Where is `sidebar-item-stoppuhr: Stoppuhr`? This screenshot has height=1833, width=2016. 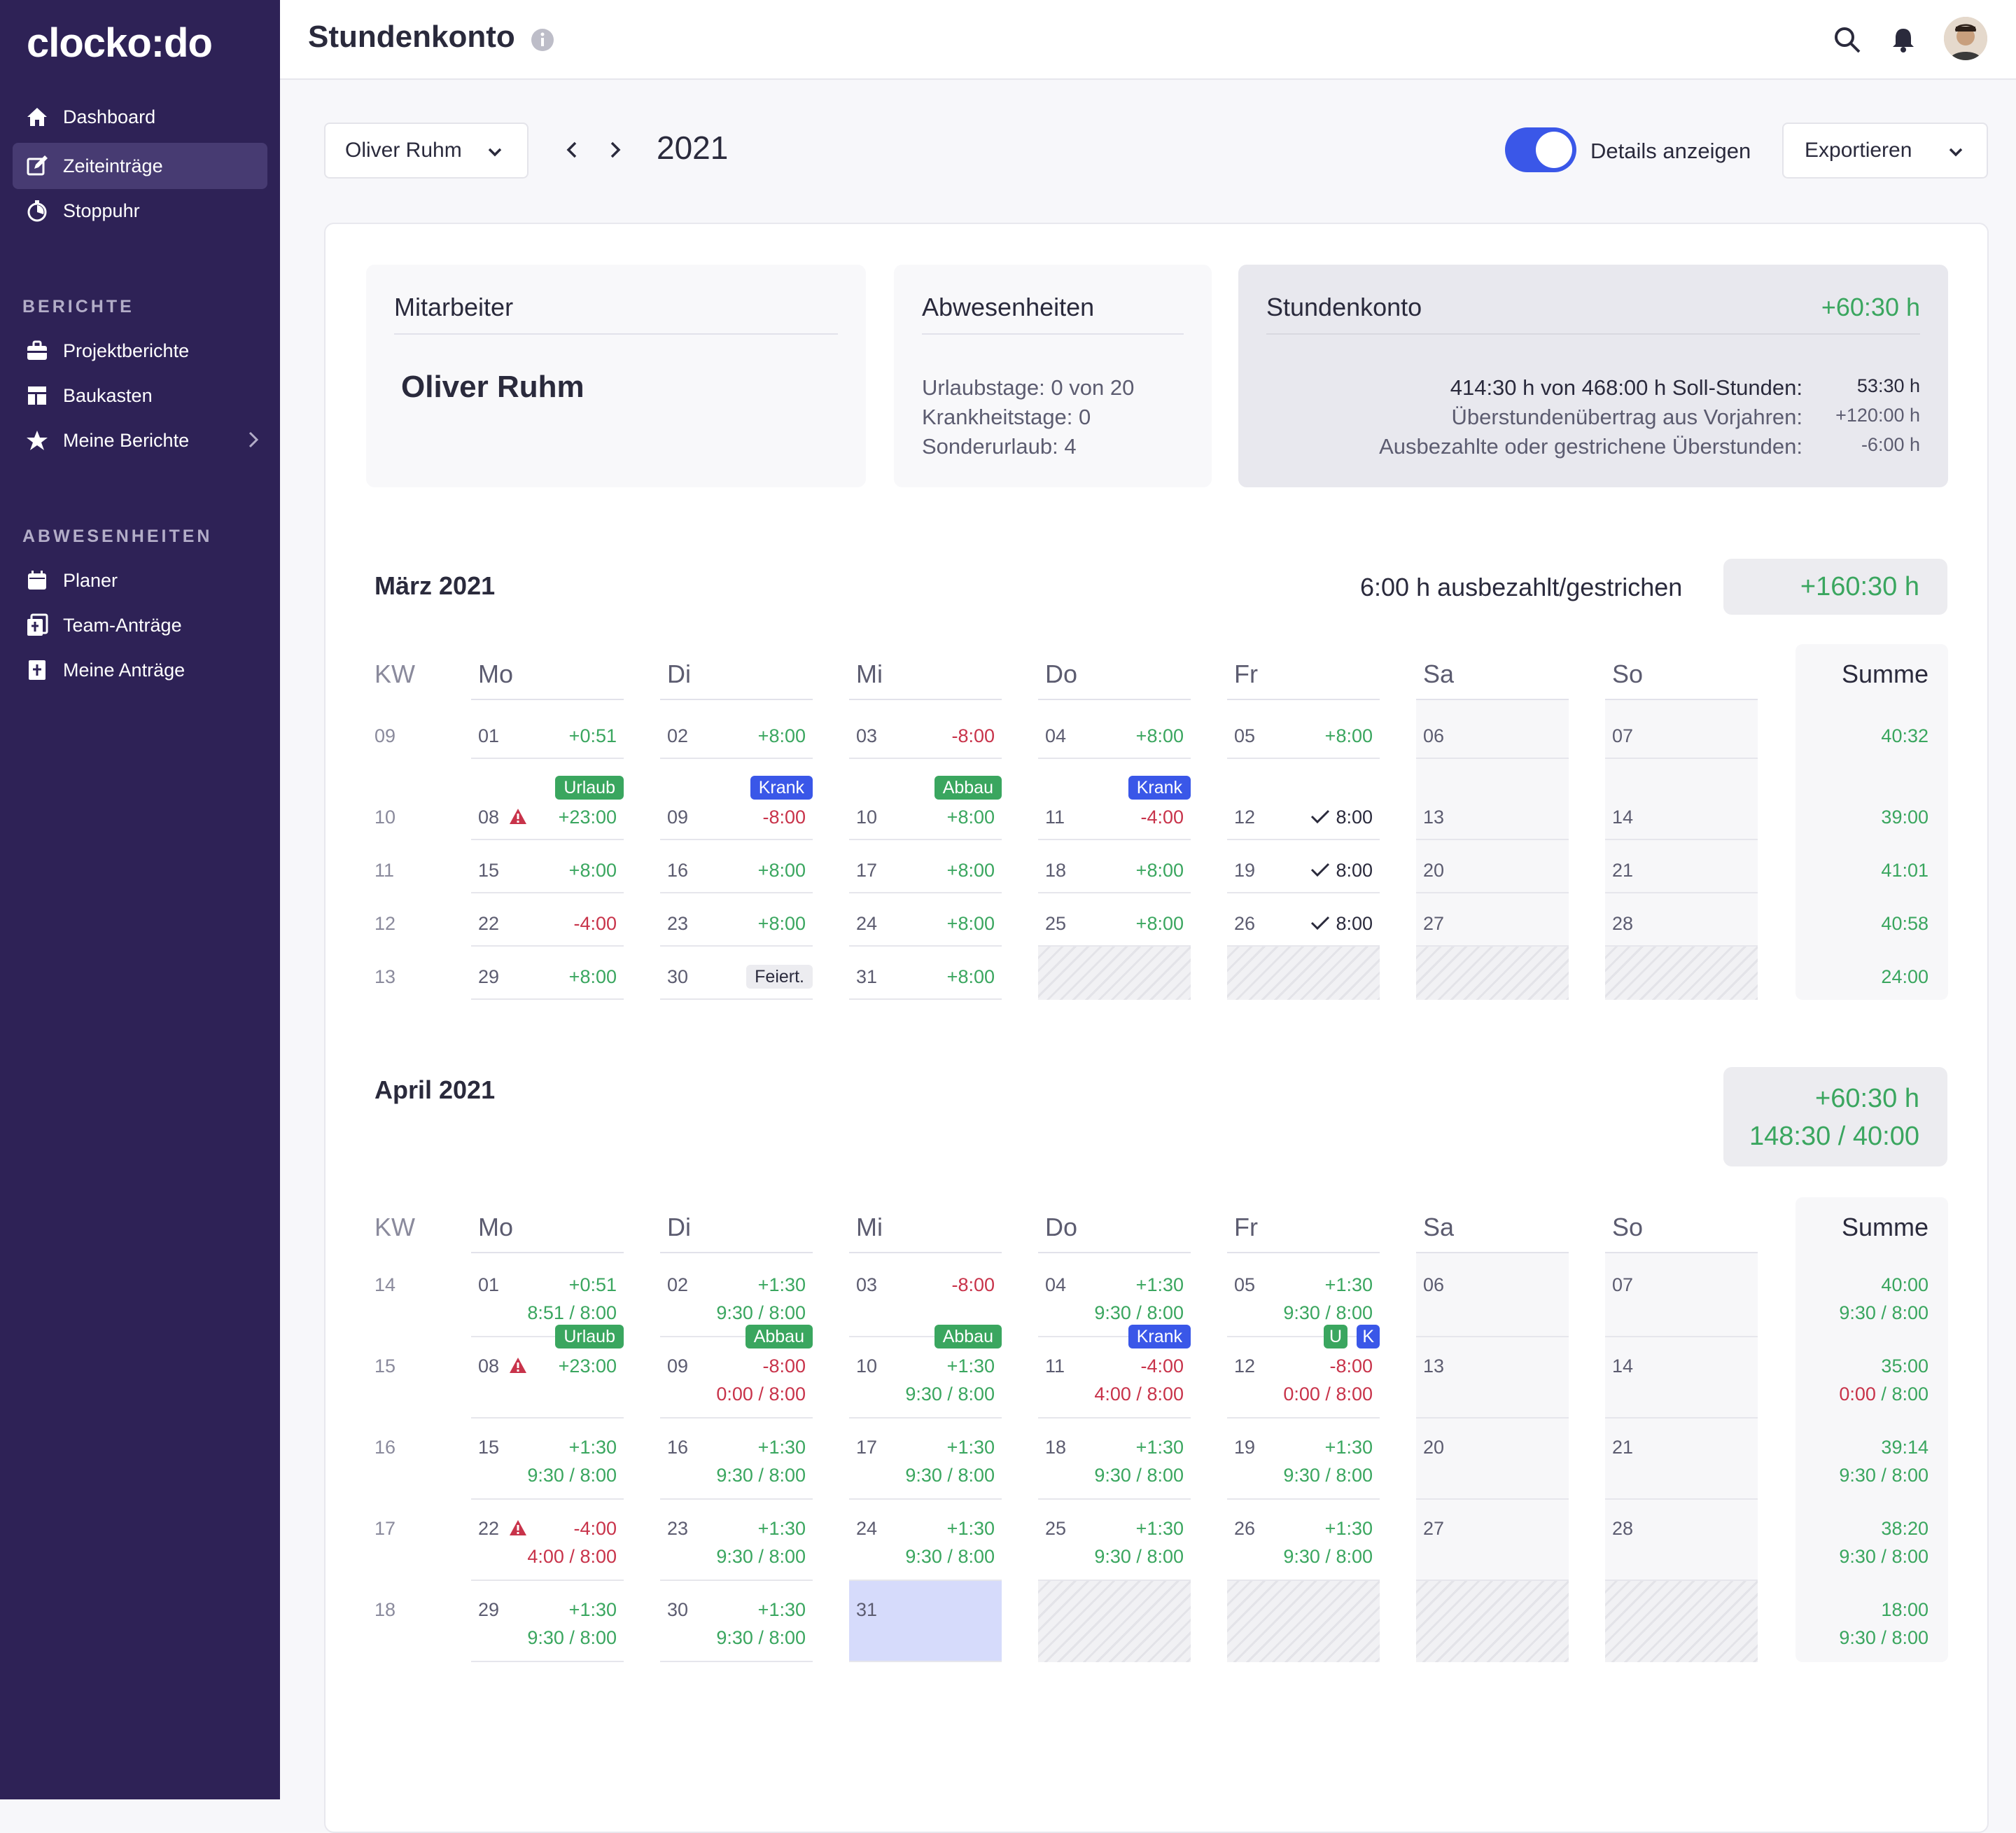
sidebar-item-stoppuhr: Stoppuhr is located at coordinates (140, 211).